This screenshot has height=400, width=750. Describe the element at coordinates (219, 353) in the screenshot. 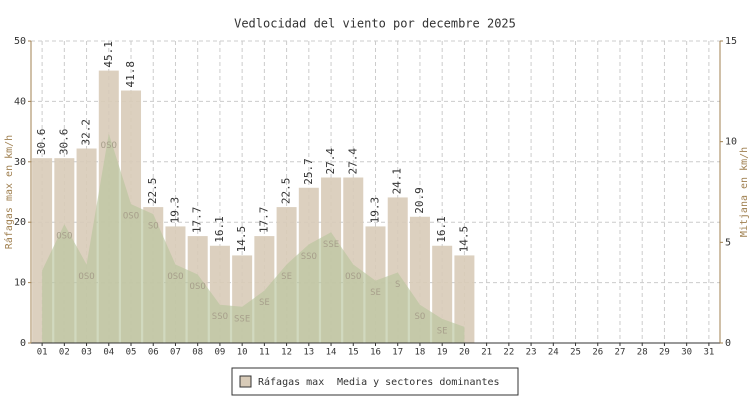

I see `x-tick-label: 09` at that location.